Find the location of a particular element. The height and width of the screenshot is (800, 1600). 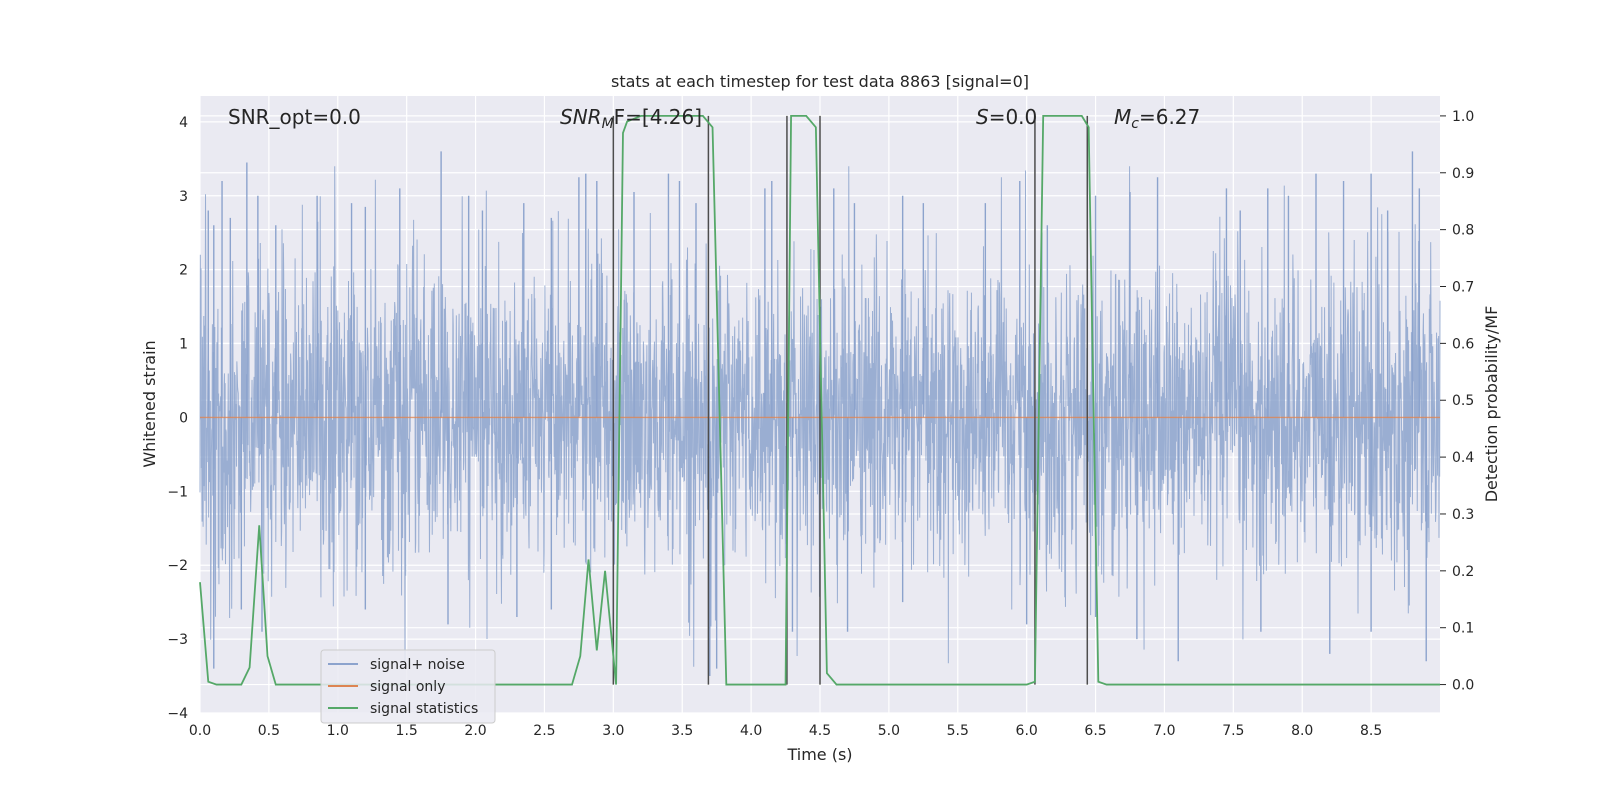

x-tick-label: 0.0 is located at coordinates (200, 731).